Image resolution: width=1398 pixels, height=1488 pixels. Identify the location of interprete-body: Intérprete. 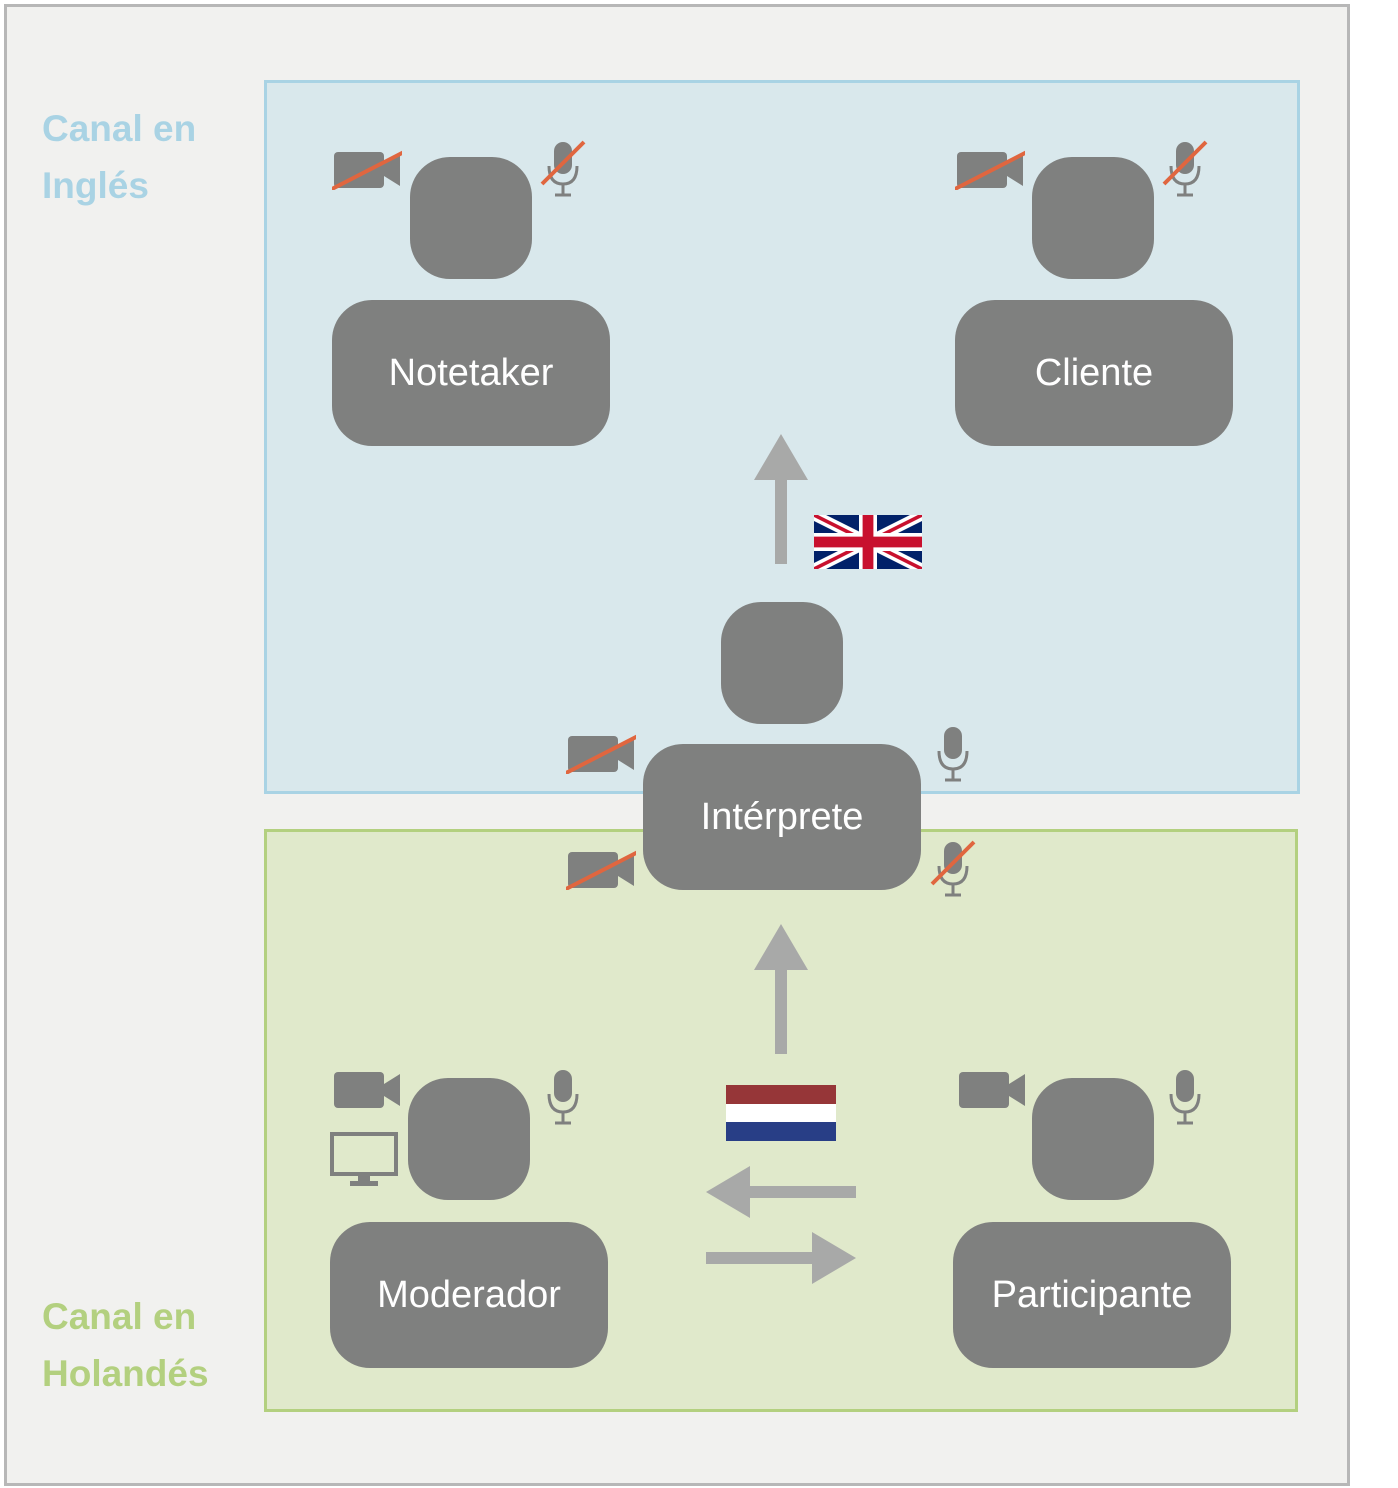
(782, 817).